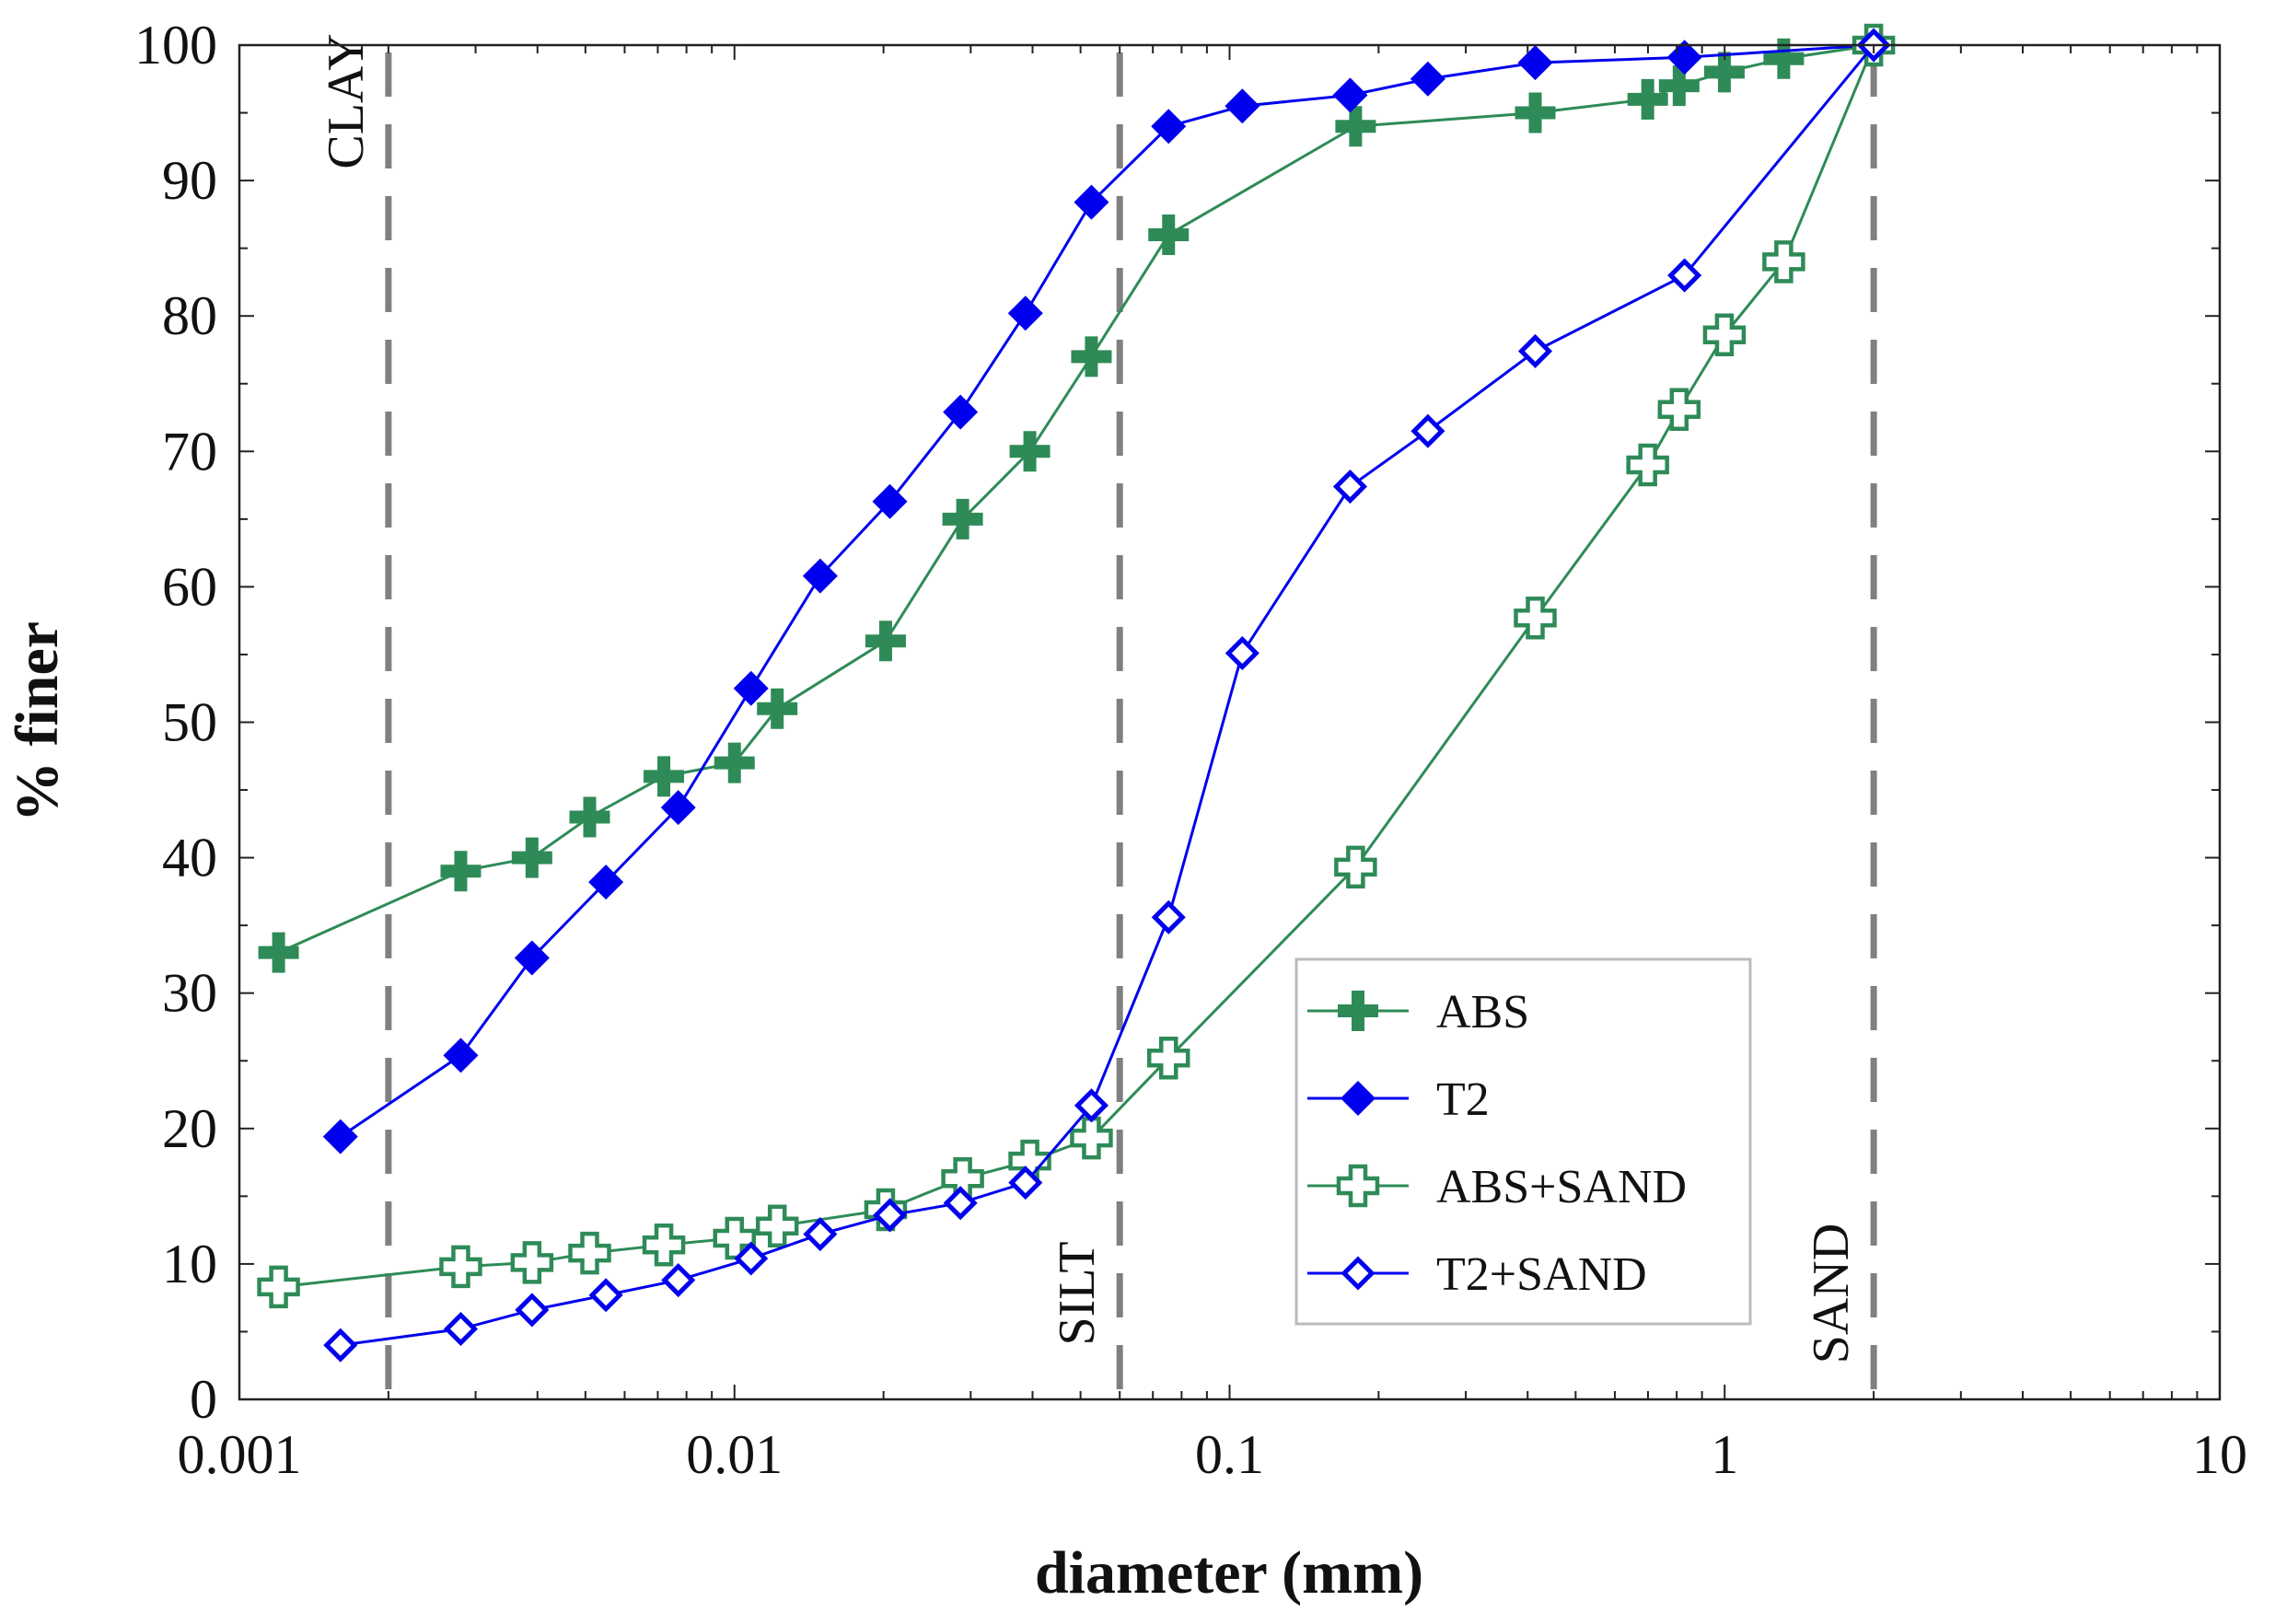  What do you see at coordinates (1725, 1454) in the screenshot?
I see `x-tick-label: 1` at bounding box center [1725, 1454].